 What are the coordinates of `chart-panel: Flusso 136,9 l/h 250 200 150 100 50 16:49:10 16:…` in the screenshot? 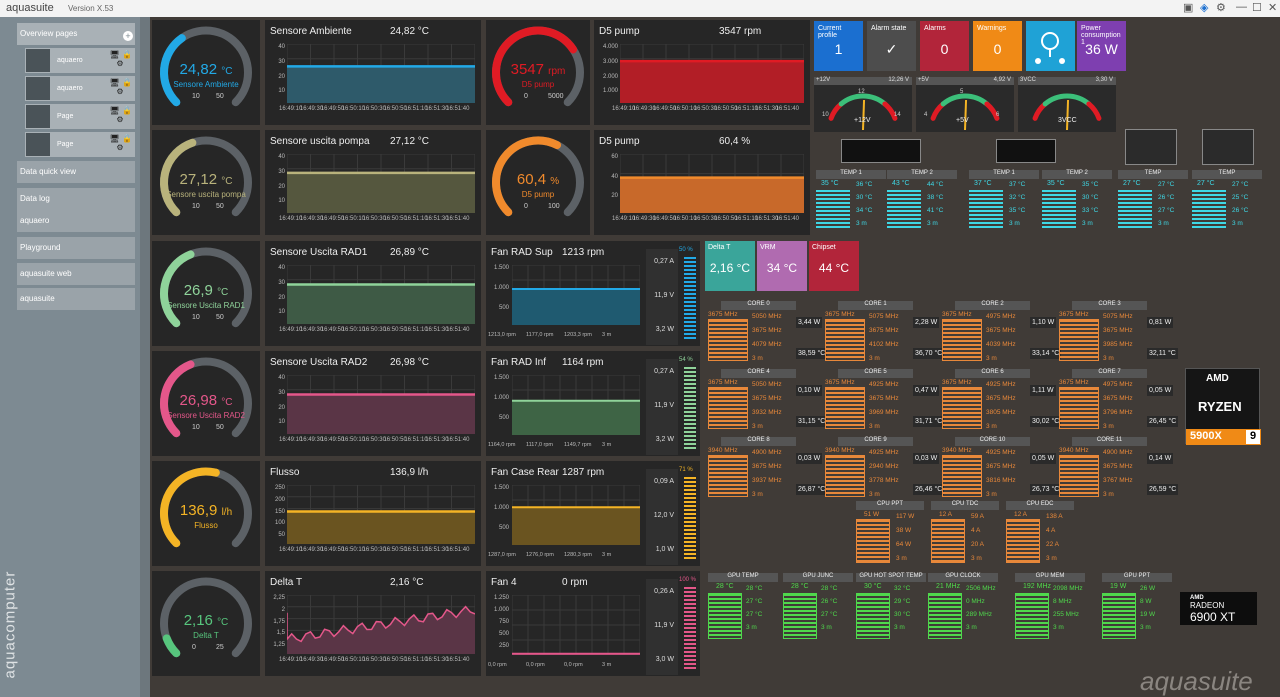 It's located at (373, 513).